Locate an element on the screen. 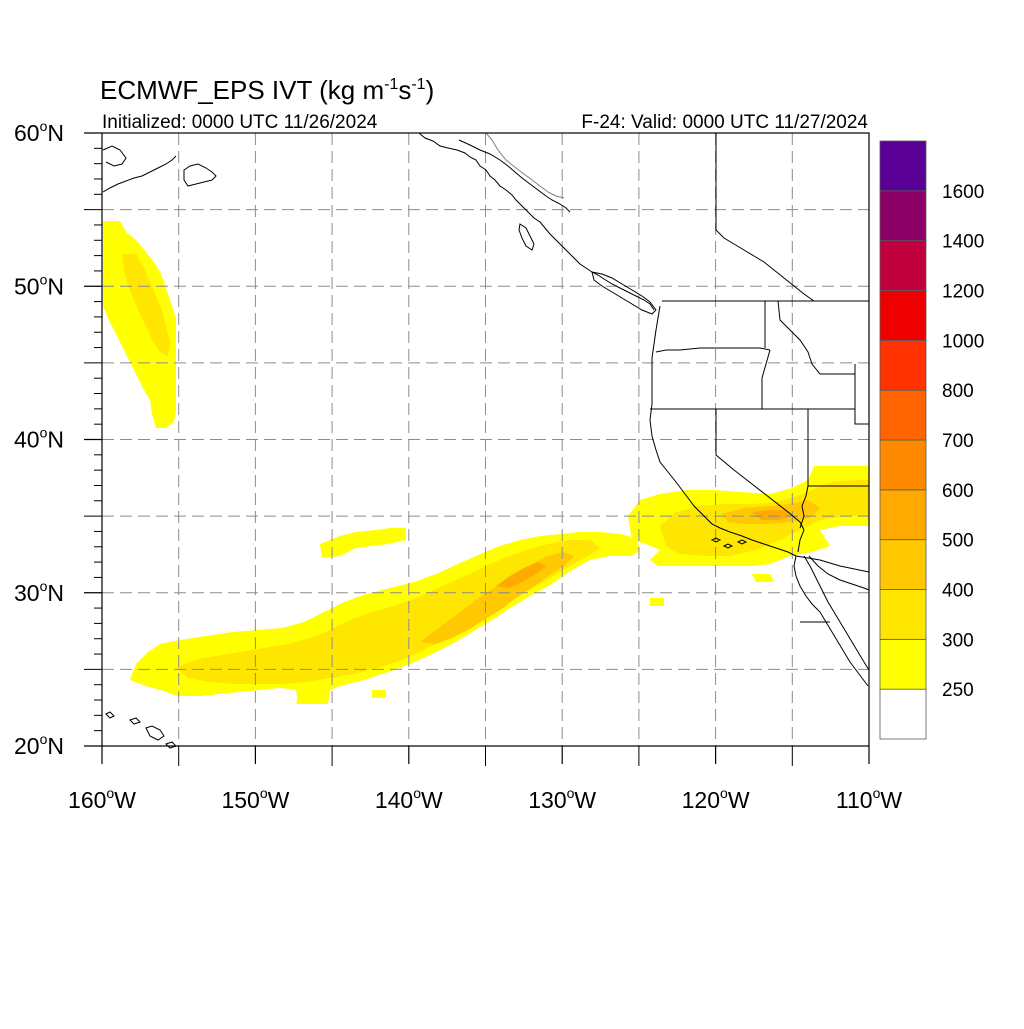  coastline-vancouver-island is located at coordinates (624, 293).